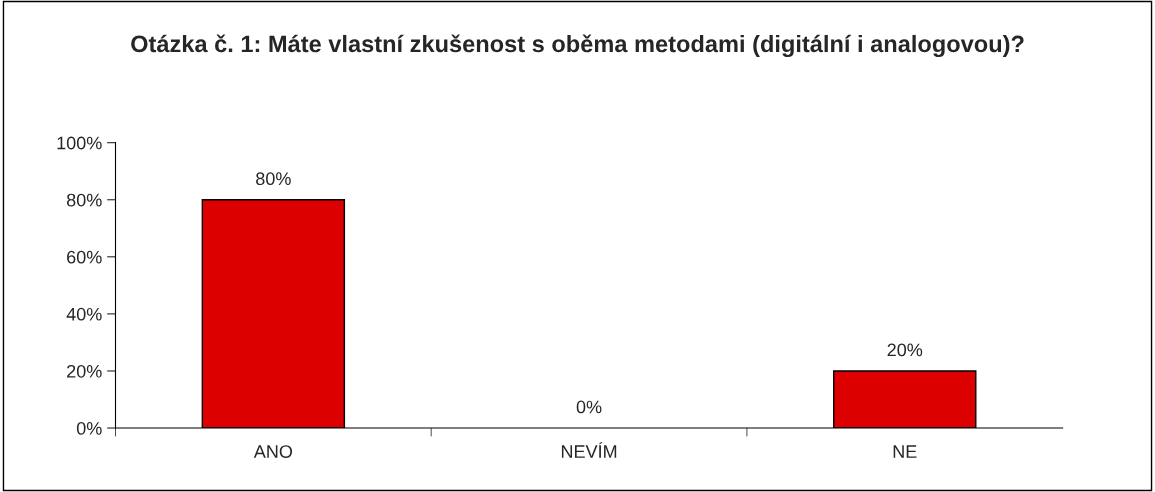 The width and height of the screenshot is (1155, 492). Describe the element at coordinates (905, 451) in the screenshot. I see `x-tick-label: NE` at that location.